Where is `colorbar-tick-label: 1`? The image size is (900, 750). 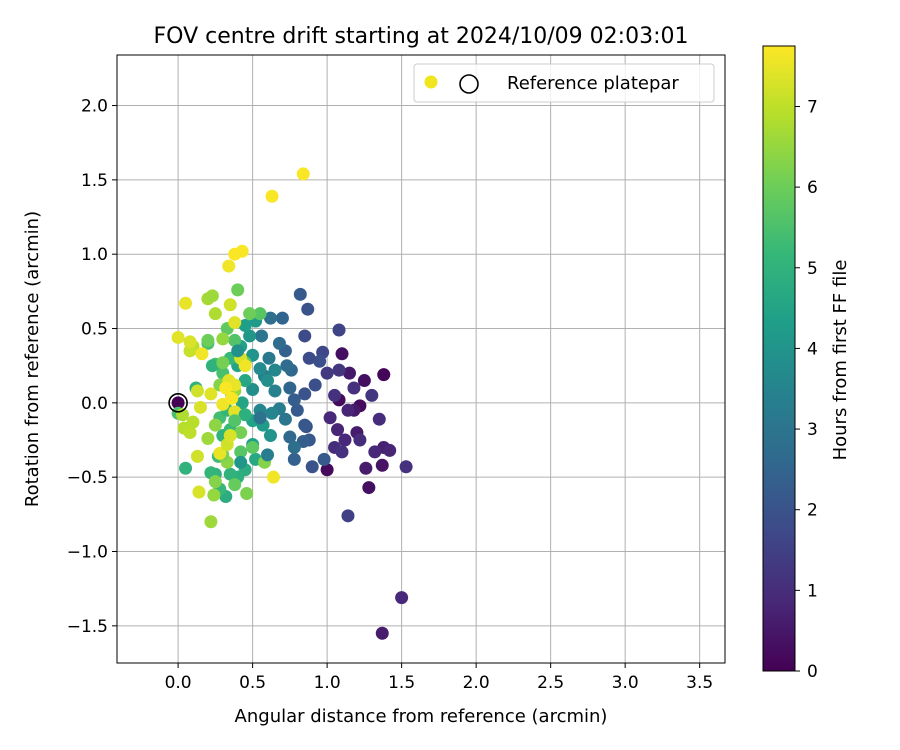 colorbar-tick-label: 1 is located at coordinates (812, 591).